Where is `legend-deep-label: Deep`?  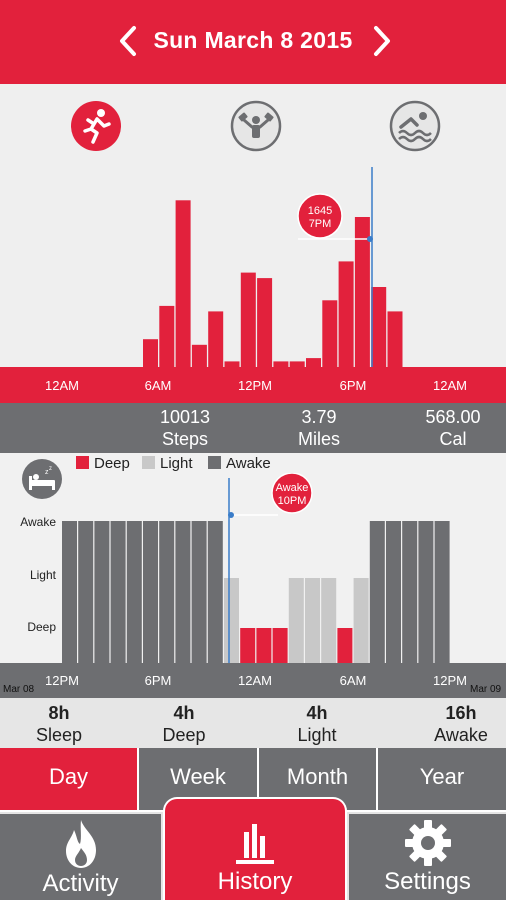
legend-deep-label: Deep is located at coordinates (112, 463).